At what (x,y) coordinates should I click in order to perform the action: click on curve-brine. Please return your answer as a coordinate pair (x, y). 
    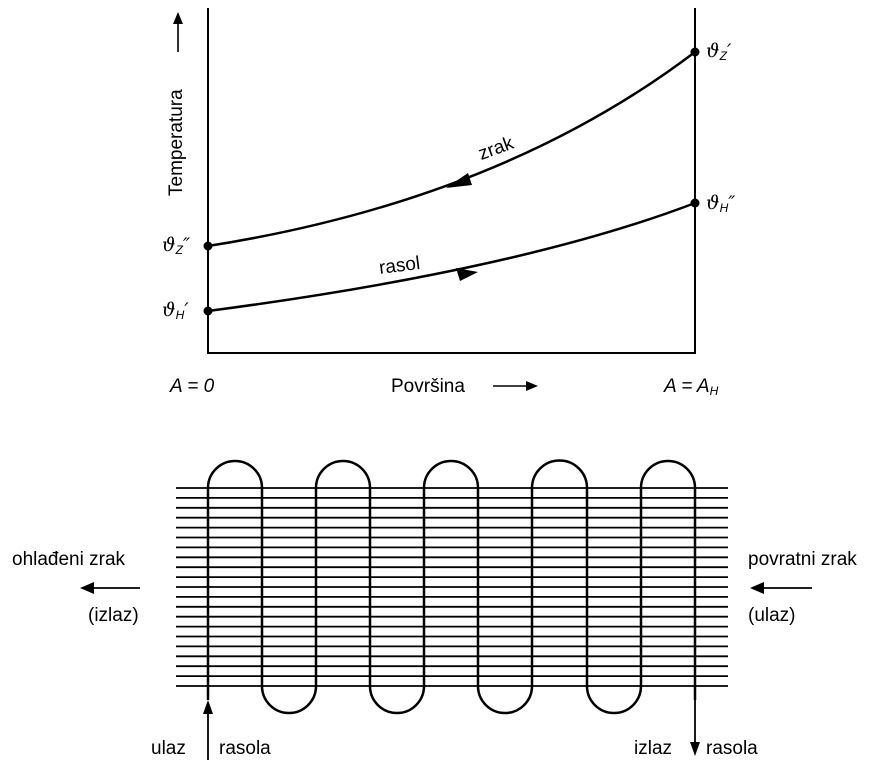
    Looking at the image, I should click on (451, 257).